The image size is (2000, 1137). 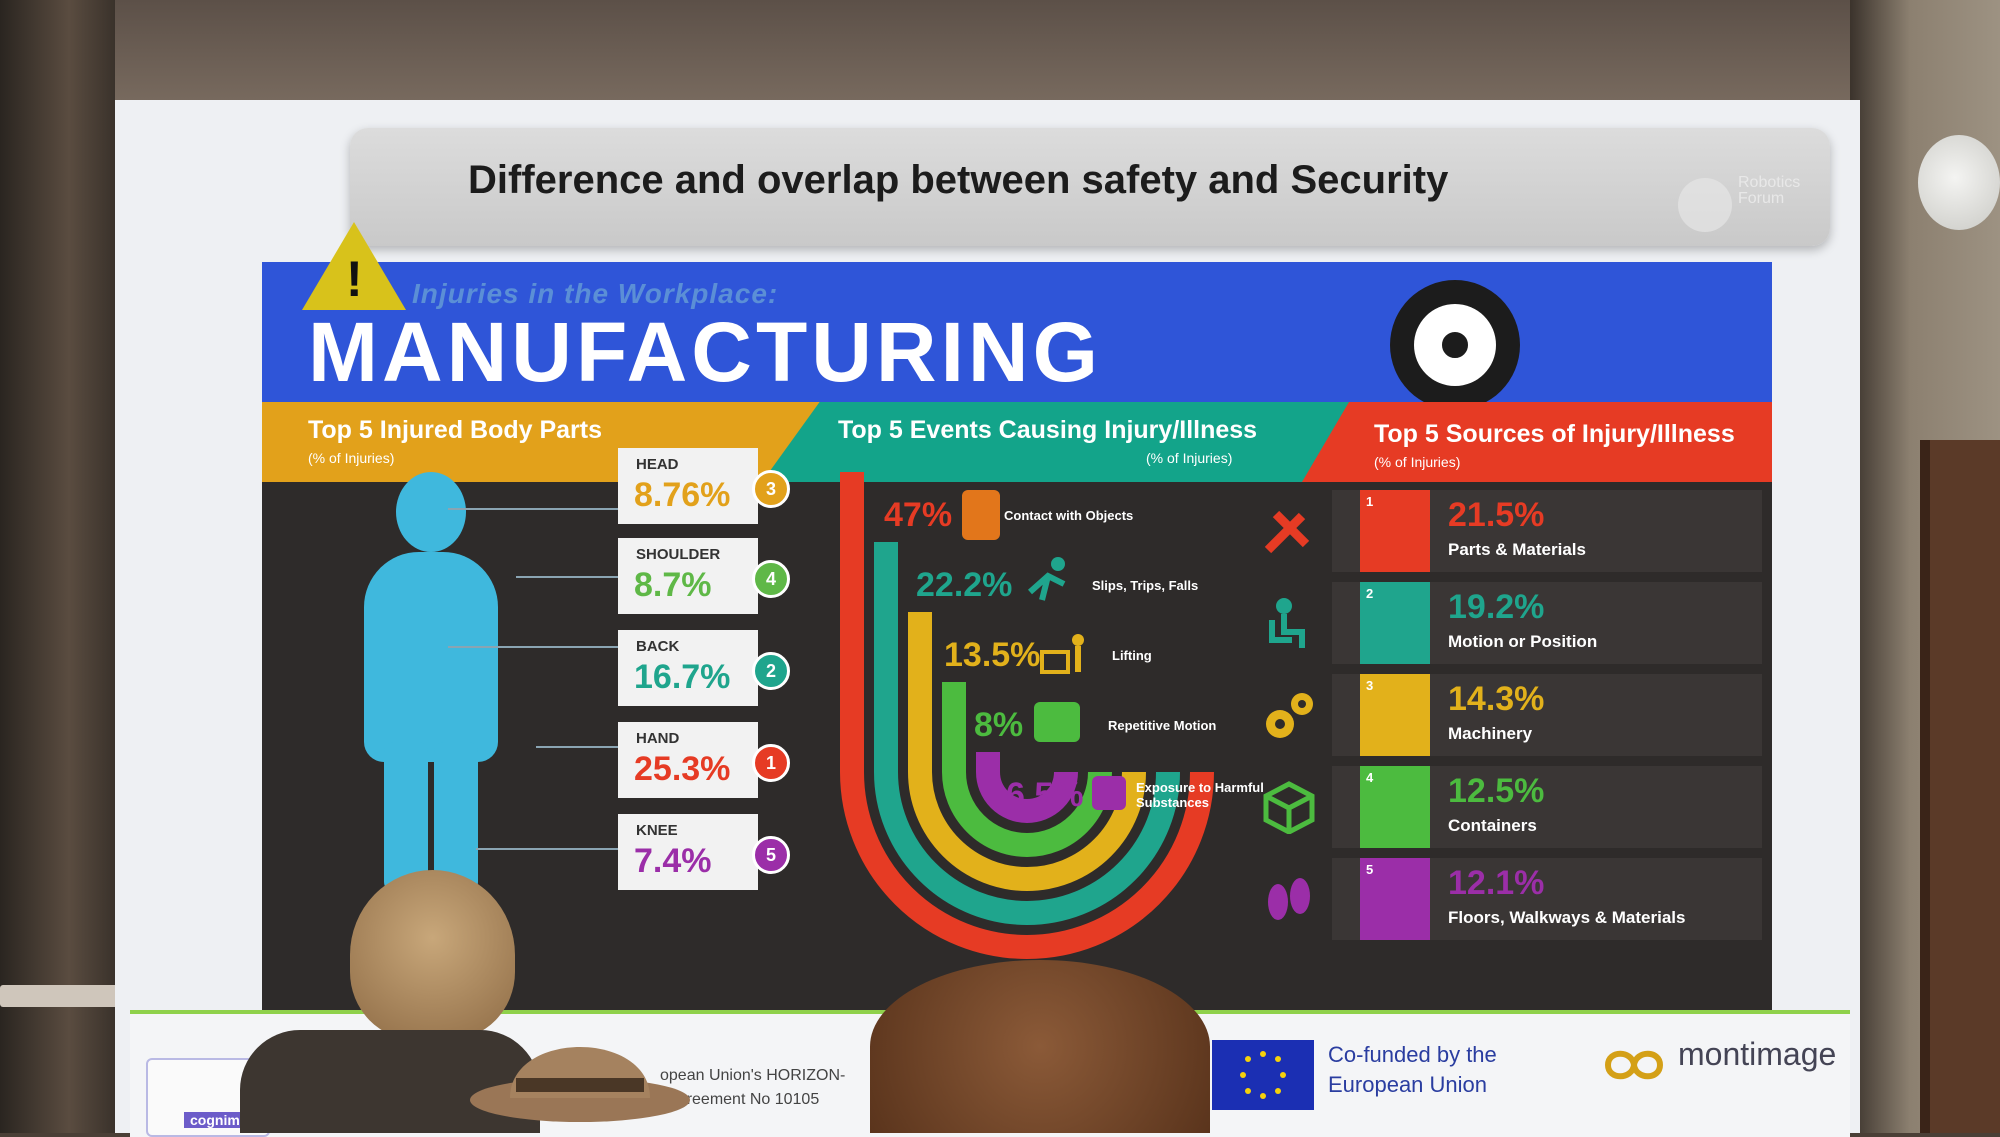 I want to click on body-left-leg, so click(x=406, y=817).